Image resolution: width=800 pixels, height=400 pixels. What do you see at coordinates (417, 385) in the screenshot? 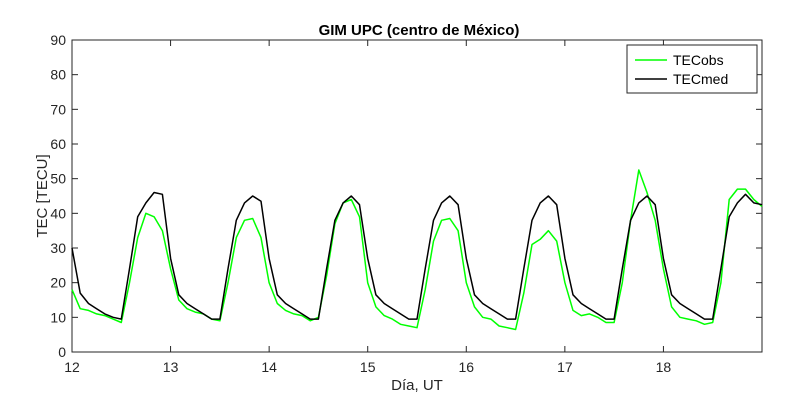
I see `x-axis-label: Día, UT` at bounding box center [417, 385].